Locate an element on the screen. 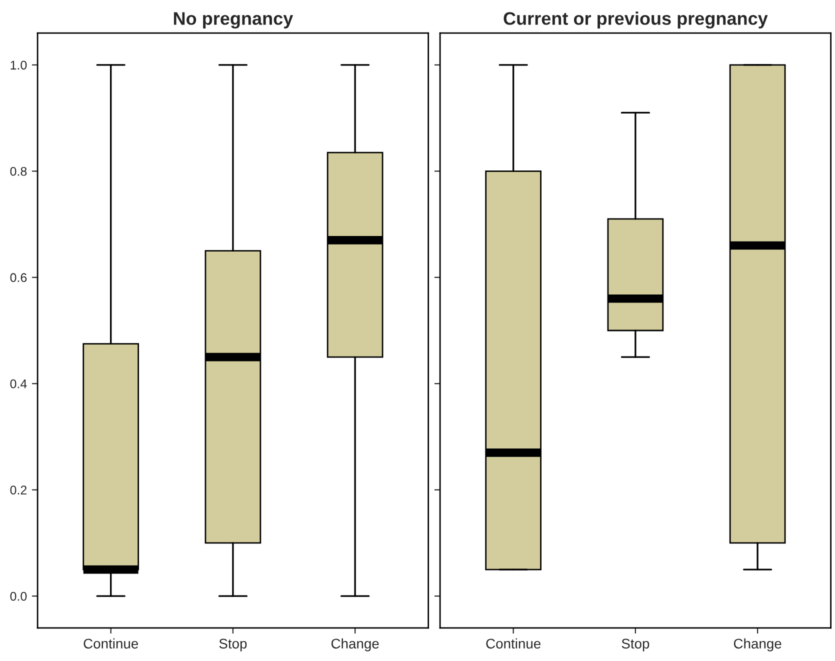 The image size is (835, 661). y-tick-label: 0.8 is located at coordinates (18, 171).